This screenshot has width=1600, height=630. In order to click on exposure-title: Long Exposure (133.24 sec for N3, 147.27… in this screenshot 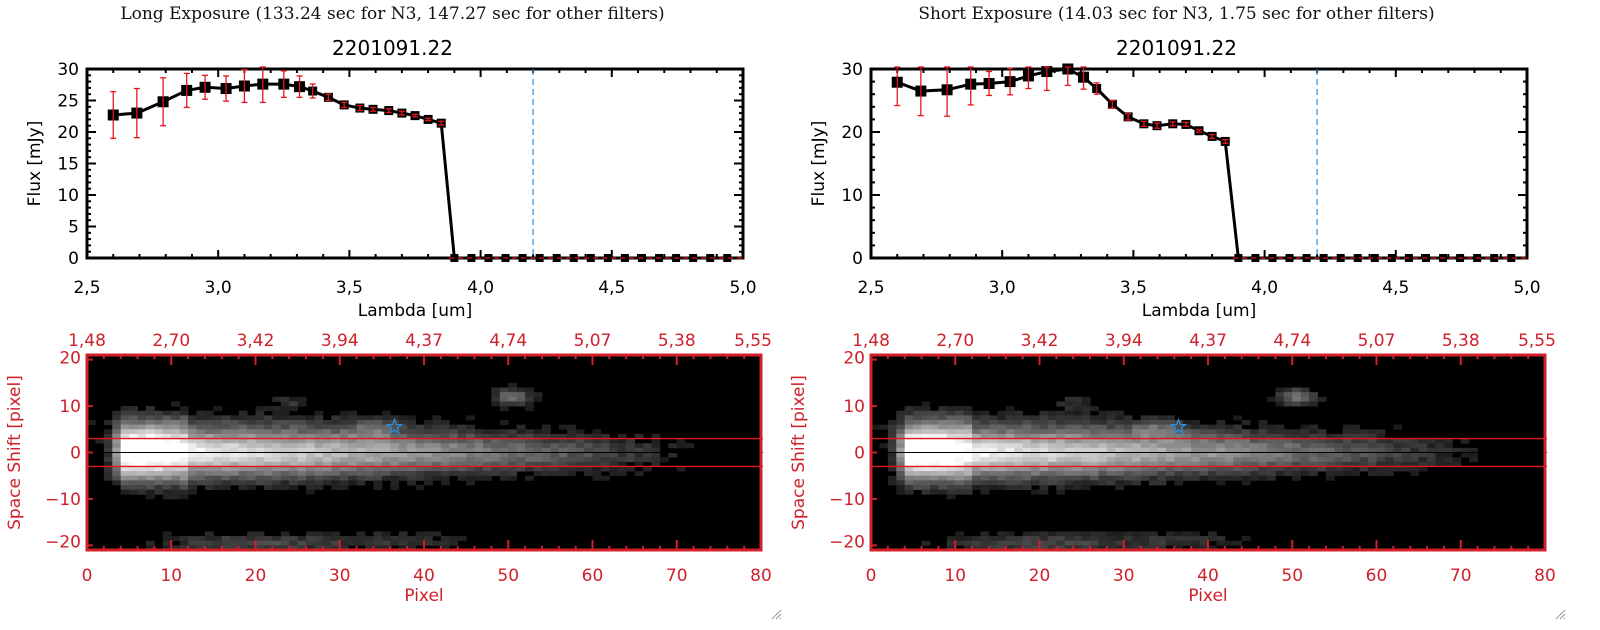, I will do `click(392, 14)`.